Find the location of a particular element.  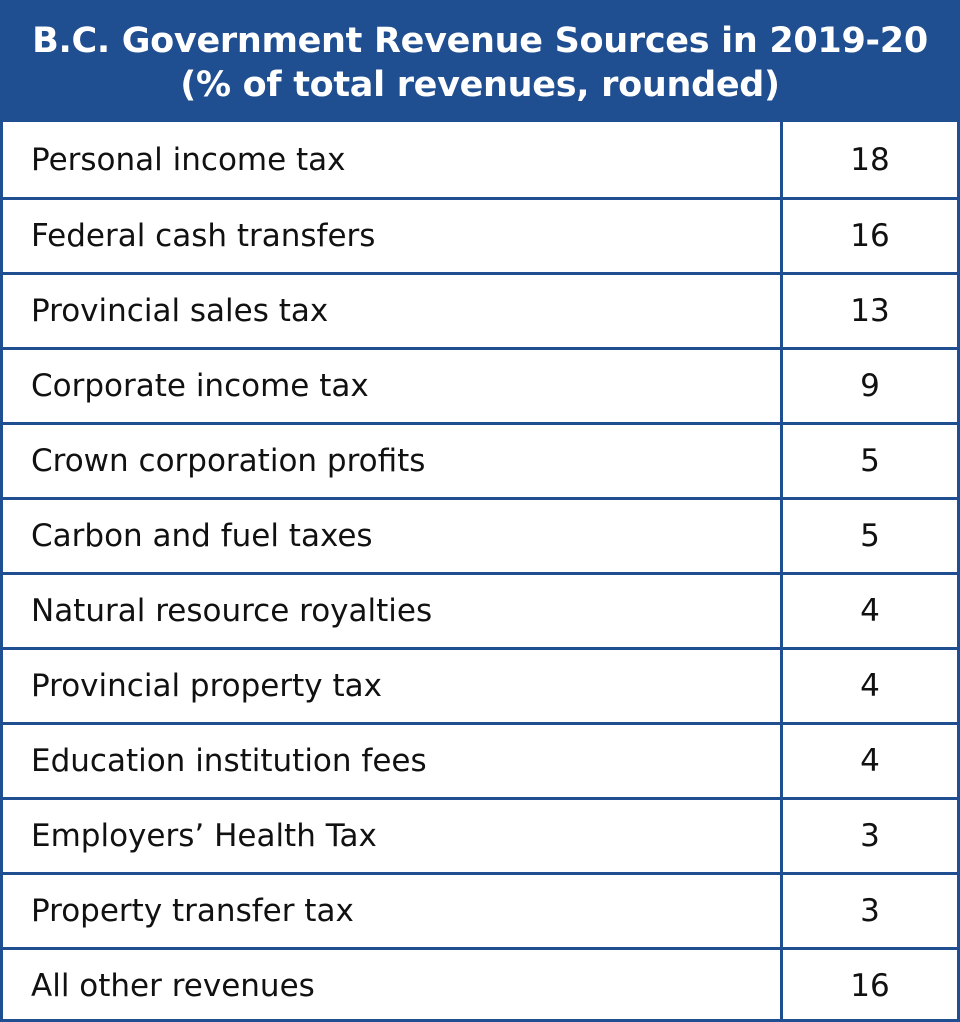

table-row: Provincial property tax 4 is located at coordinates (480, 684).